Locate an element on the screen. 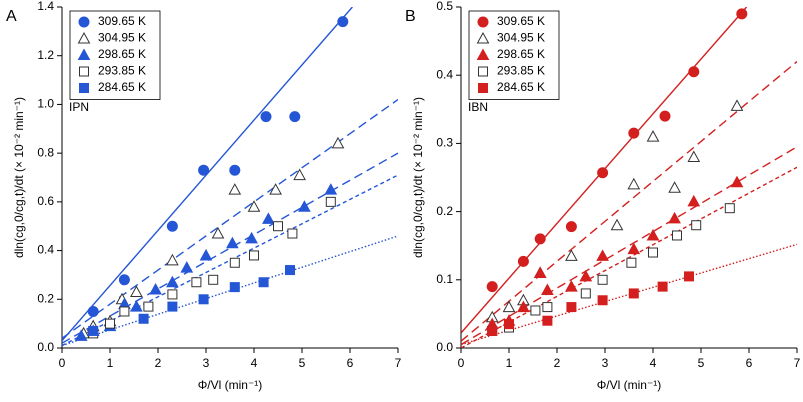 The height and width of the screenshot is (402, 803). legend-label: 293.85 K is located at coordinates (122, 71).